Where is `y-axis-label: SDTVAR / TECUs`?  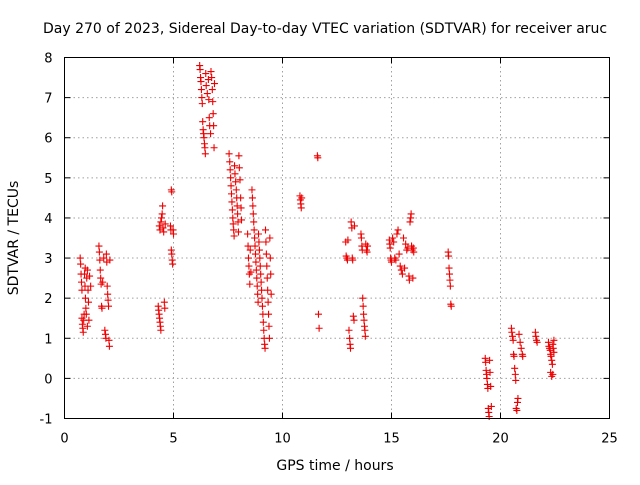
y-axis-label: SDTVAR / TECUs is located at coordinates (14, 238).